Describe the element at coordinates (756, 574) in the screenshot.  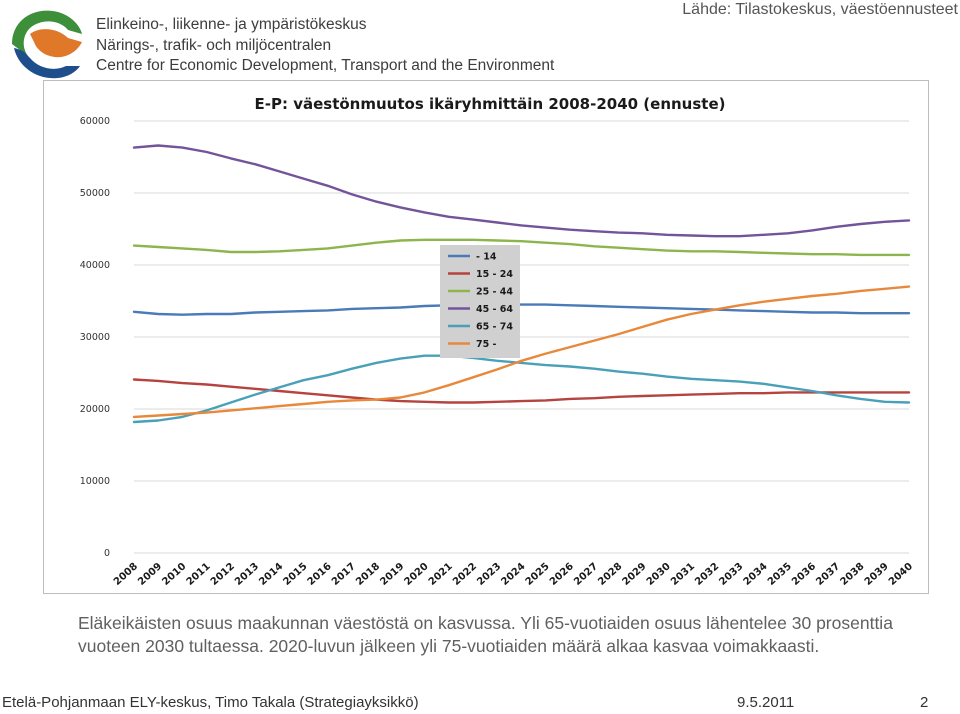
I see `x-tick-label: 2034` at that location.